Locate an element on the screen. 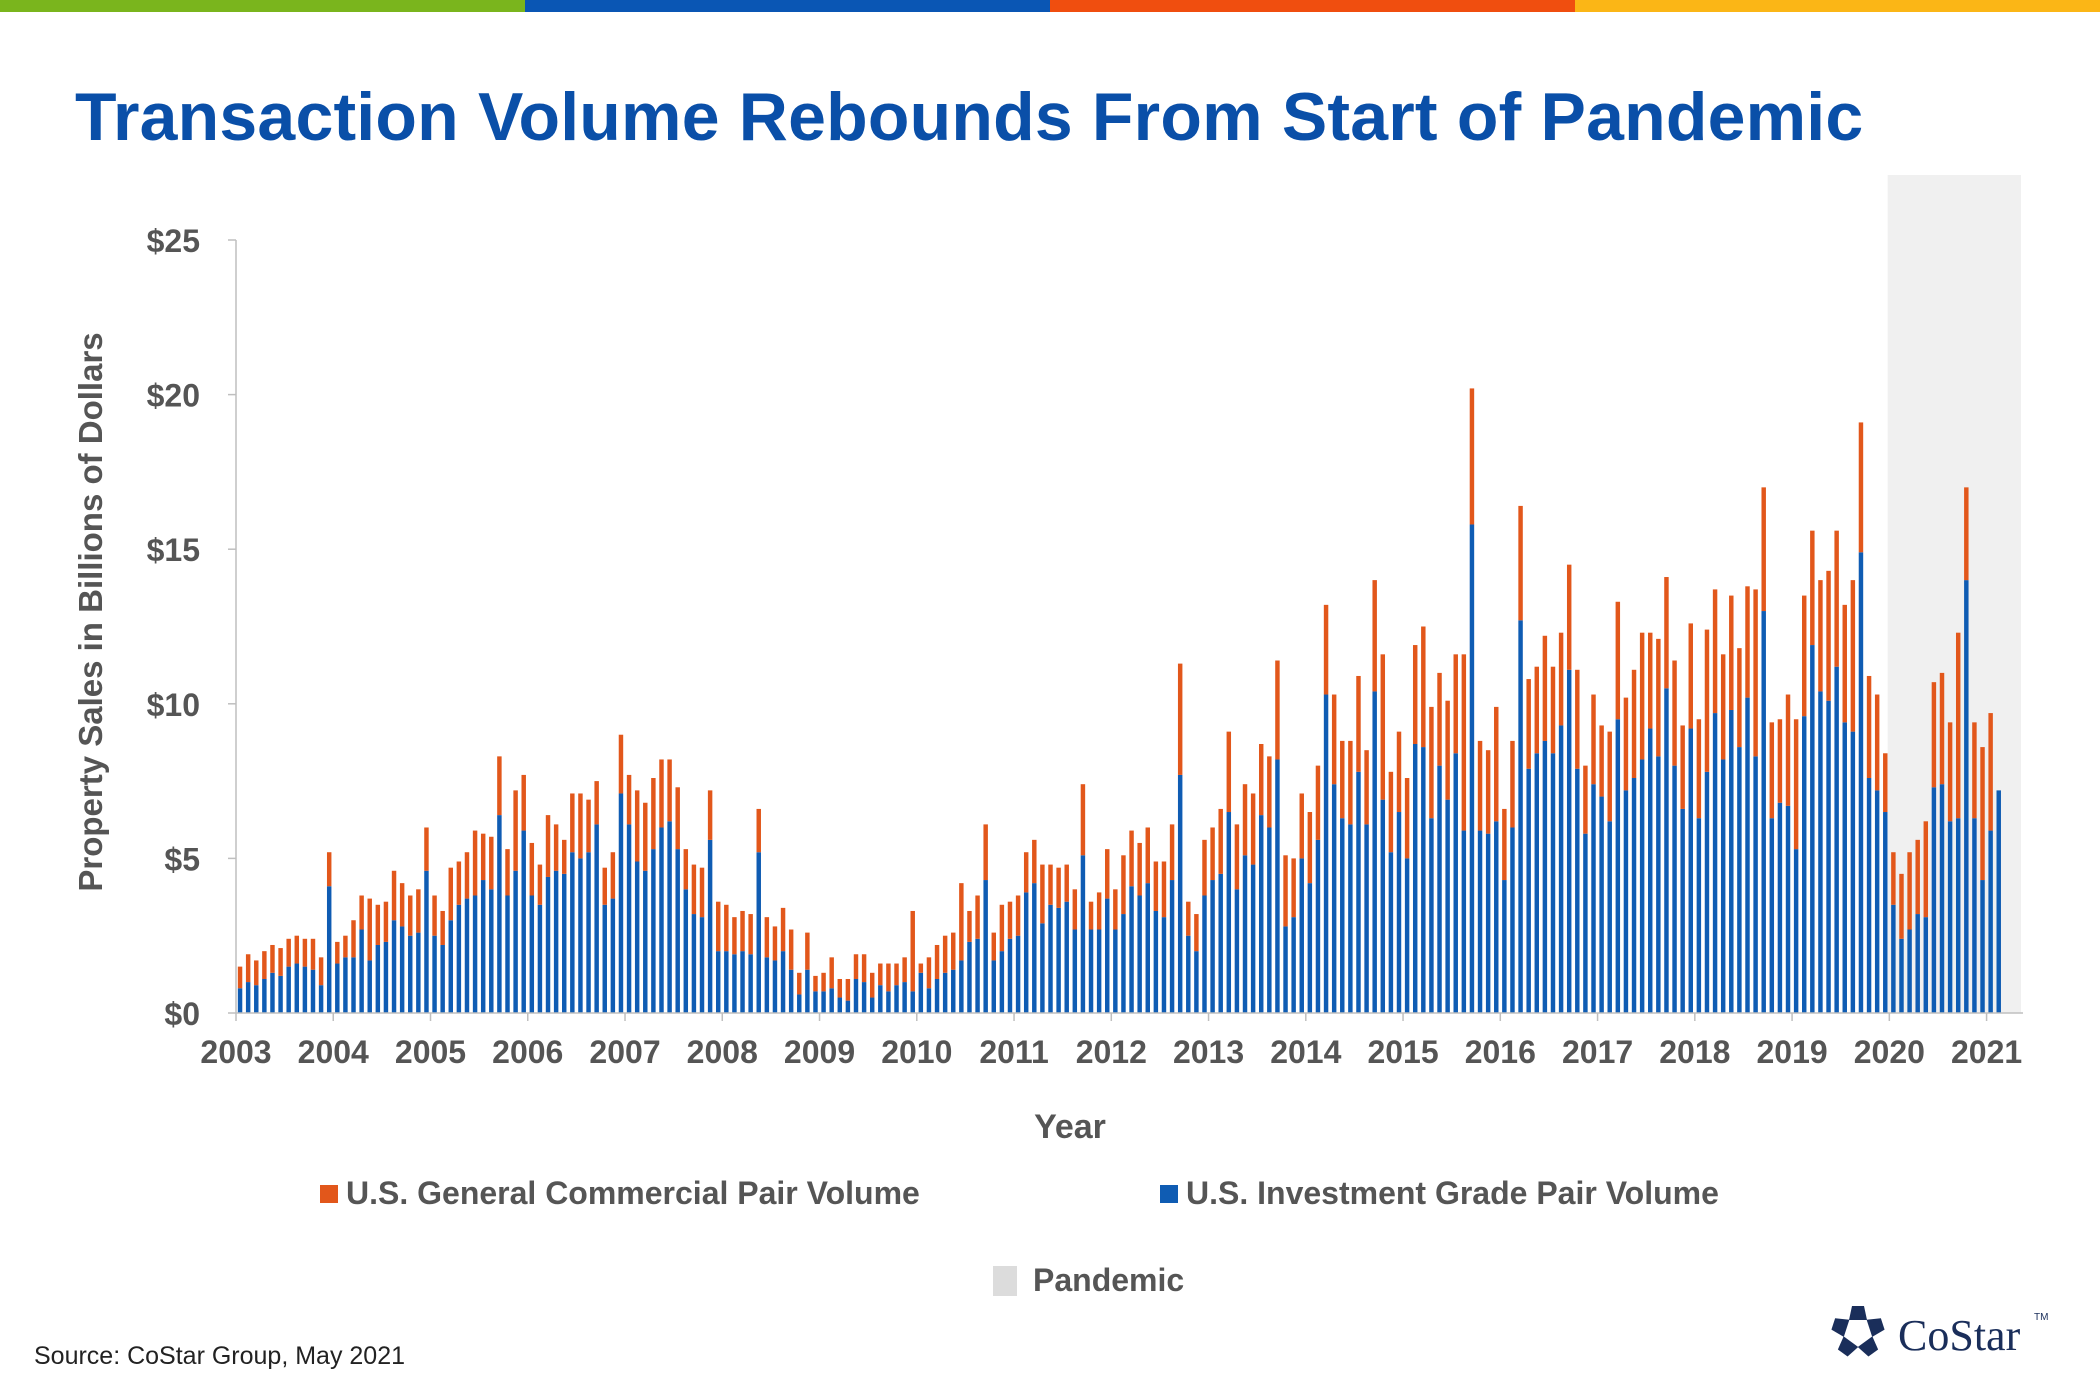 This screenshot has width=2100, height=1400. legend-label-pandemic: Pandemic is located at coordinates (1109, 1280).